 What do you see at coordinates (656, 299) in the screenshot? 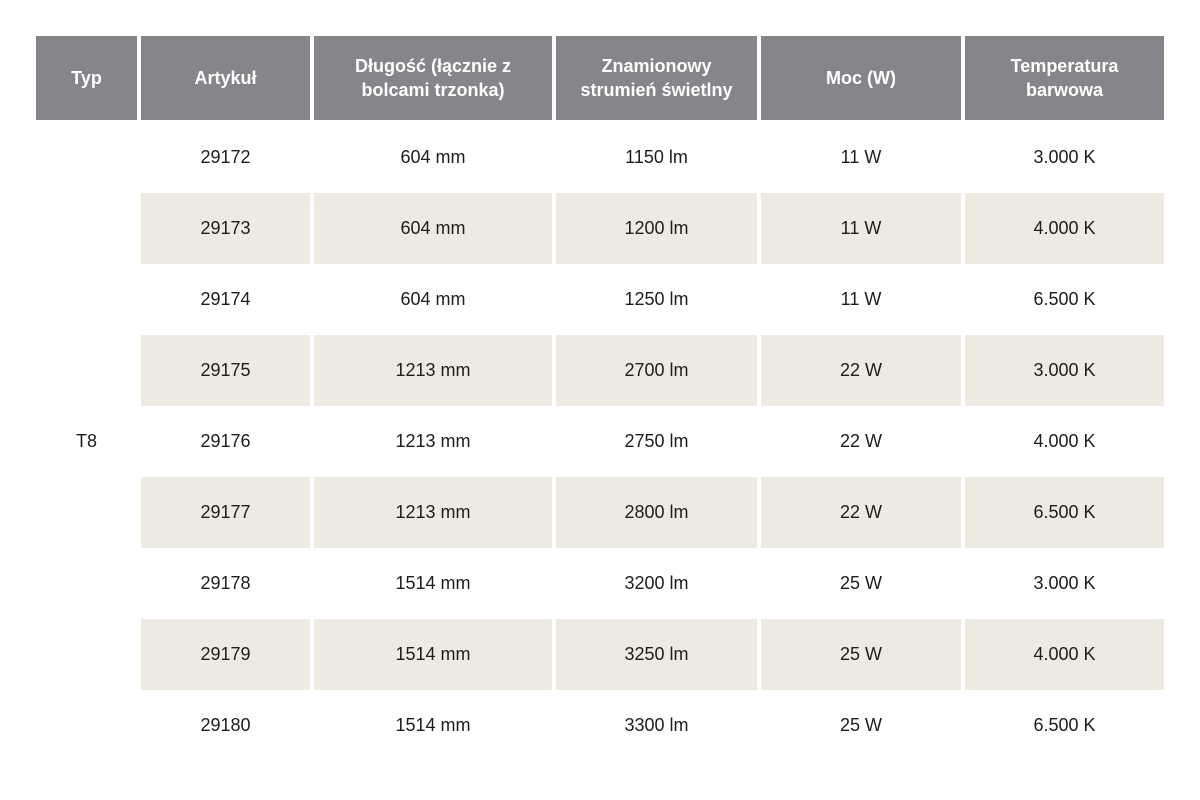
I see `table-cell: 1250 lm` at bounding box center [656, 299].